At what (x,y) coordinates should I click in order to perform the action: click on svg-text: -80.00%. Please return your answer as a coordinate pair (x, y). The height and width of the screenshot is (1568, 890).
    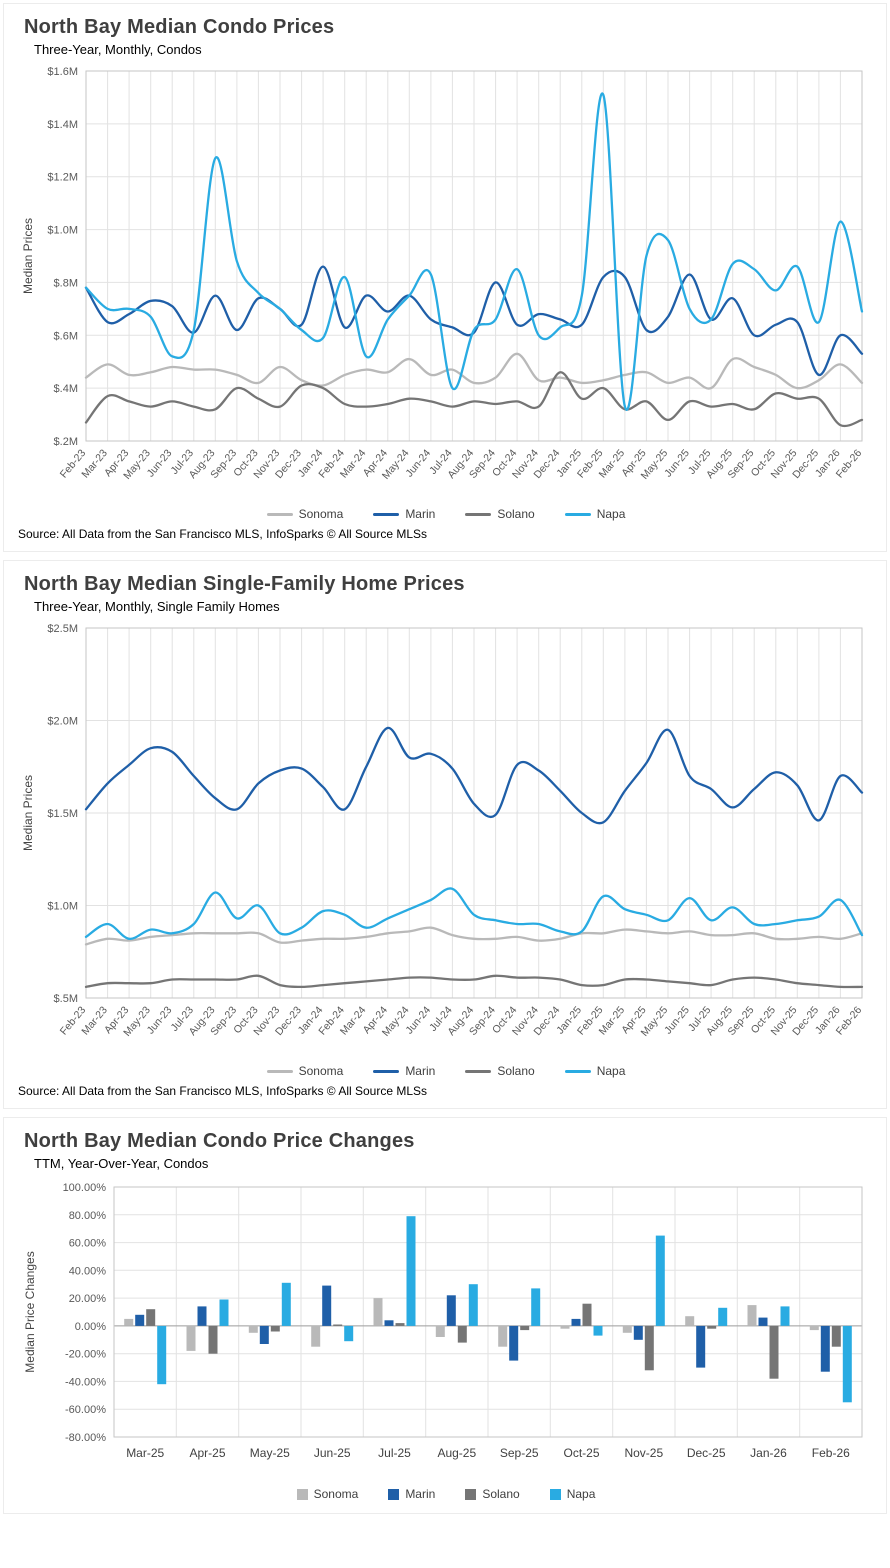
    Looking at the image, I should click on (85, 1438).